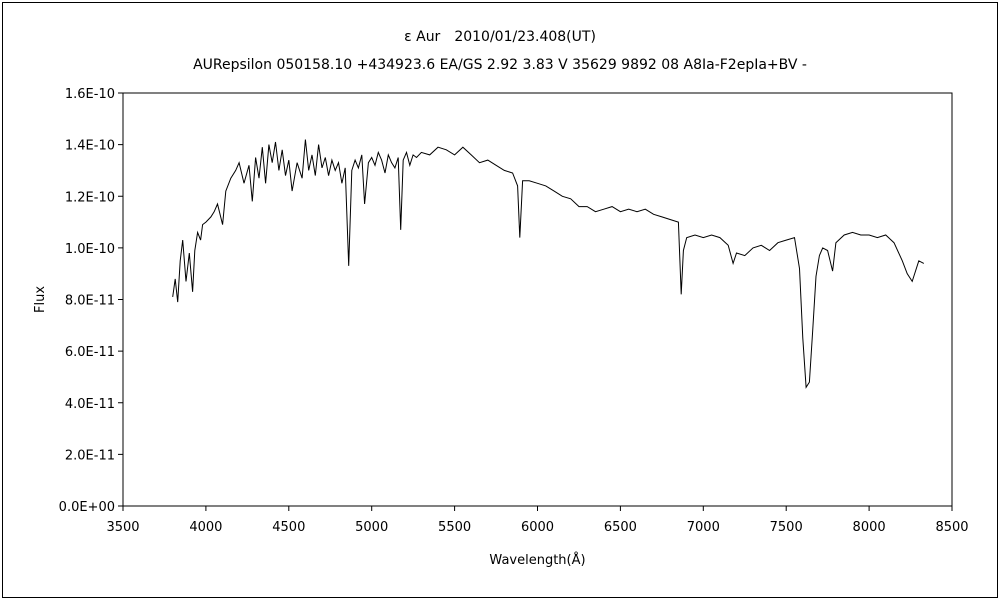 The image size is (1000, 600). I want to click on y-axis-label: Flux, so click(40, 299).